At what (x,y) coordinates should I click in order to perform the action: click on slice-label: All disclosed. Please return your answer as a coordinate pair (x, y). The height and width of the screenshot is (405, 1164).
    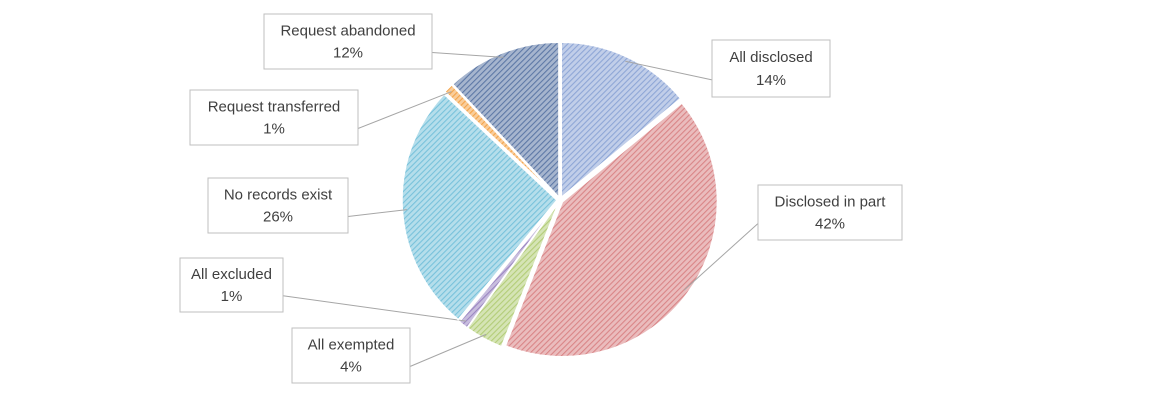
    Looking at the image, I should click on (770, 57).